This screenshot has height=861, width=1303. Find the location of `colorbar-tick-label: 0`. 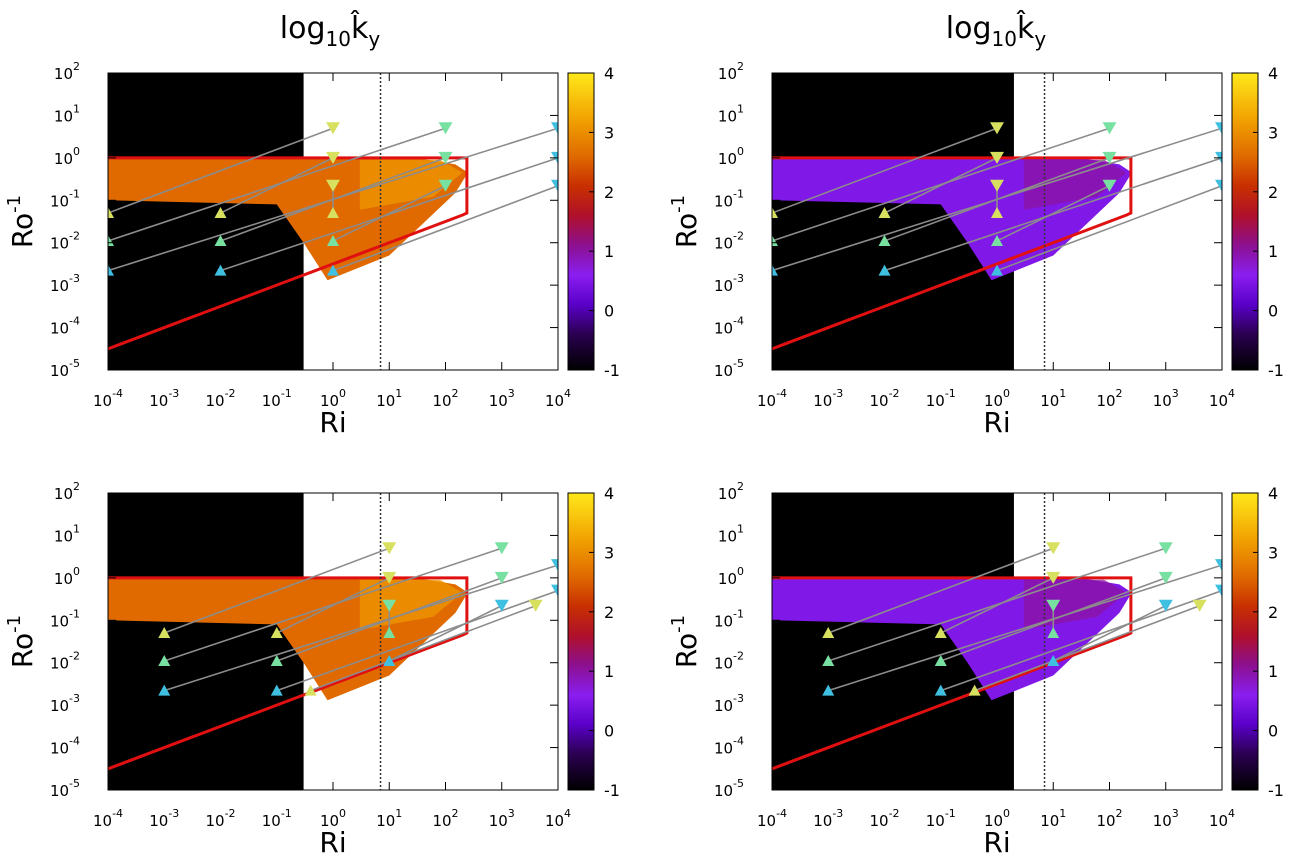

colorbar-tick-label: 0 is located at coordinates (1273, 311).